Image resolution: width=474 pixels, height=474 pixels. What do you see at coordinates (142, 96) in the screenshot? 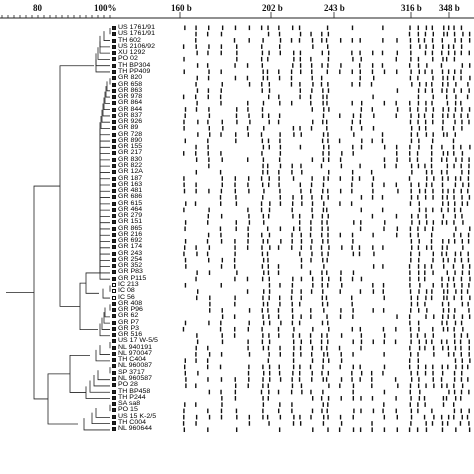
I see `strain-row: GR 978` at bounding box center [142, 96].